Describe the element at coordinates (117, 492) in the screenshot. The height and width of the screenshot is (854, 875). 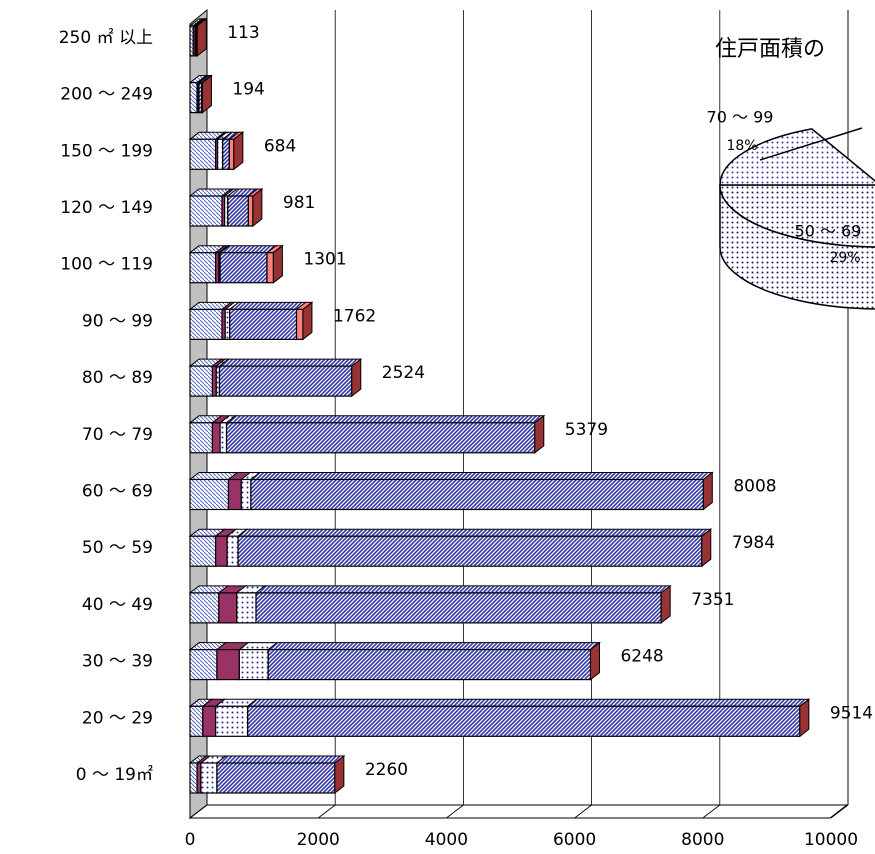
I see `y-tick-label: 60 ～ 69` at that location.